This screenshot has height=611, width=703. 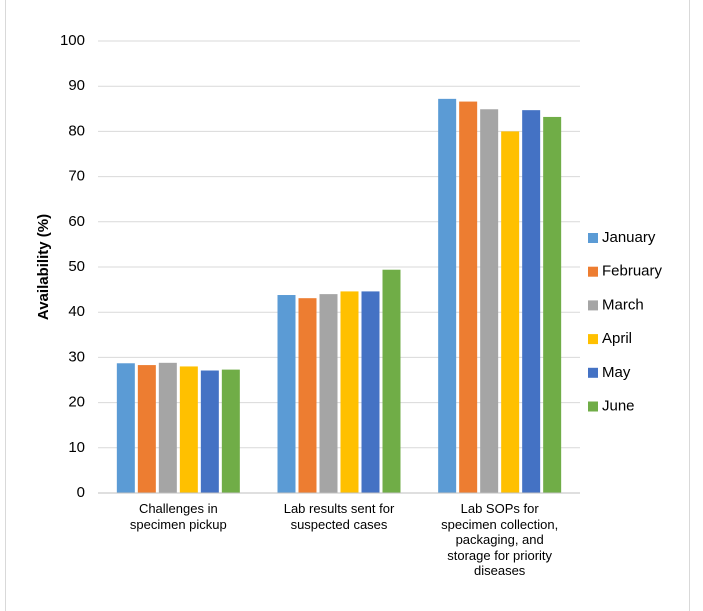 What do you see at coordinates (616, 372) in the screenshot?
I see `legend-label: May` at bounding box center [616, 372].